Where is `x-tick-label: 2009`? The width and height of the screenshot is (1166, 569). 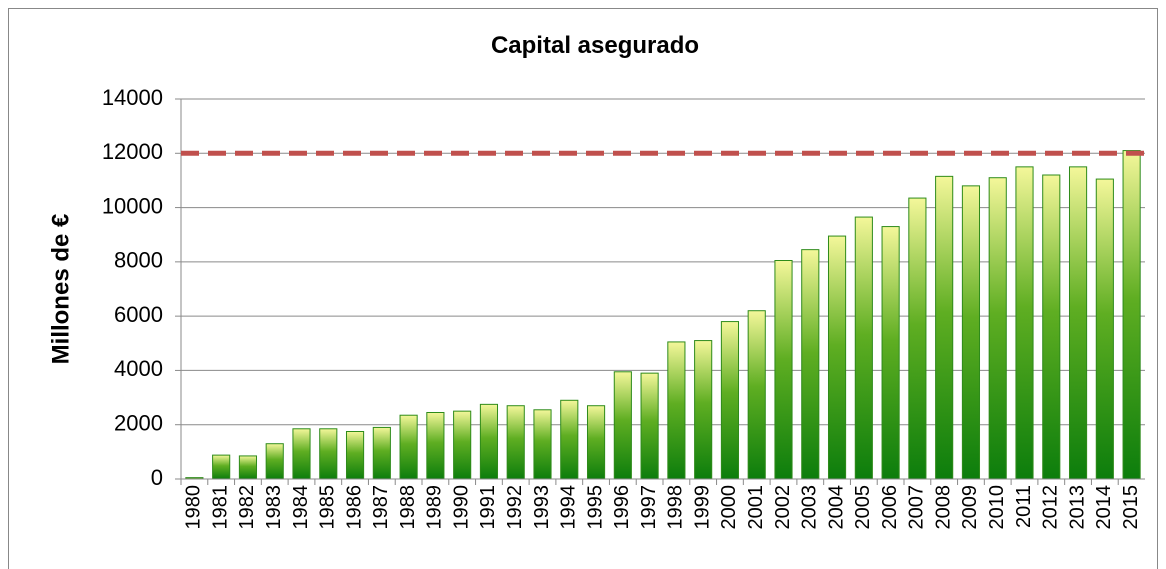 x-tick-label: 2009 is located at coordinates (970, 507).